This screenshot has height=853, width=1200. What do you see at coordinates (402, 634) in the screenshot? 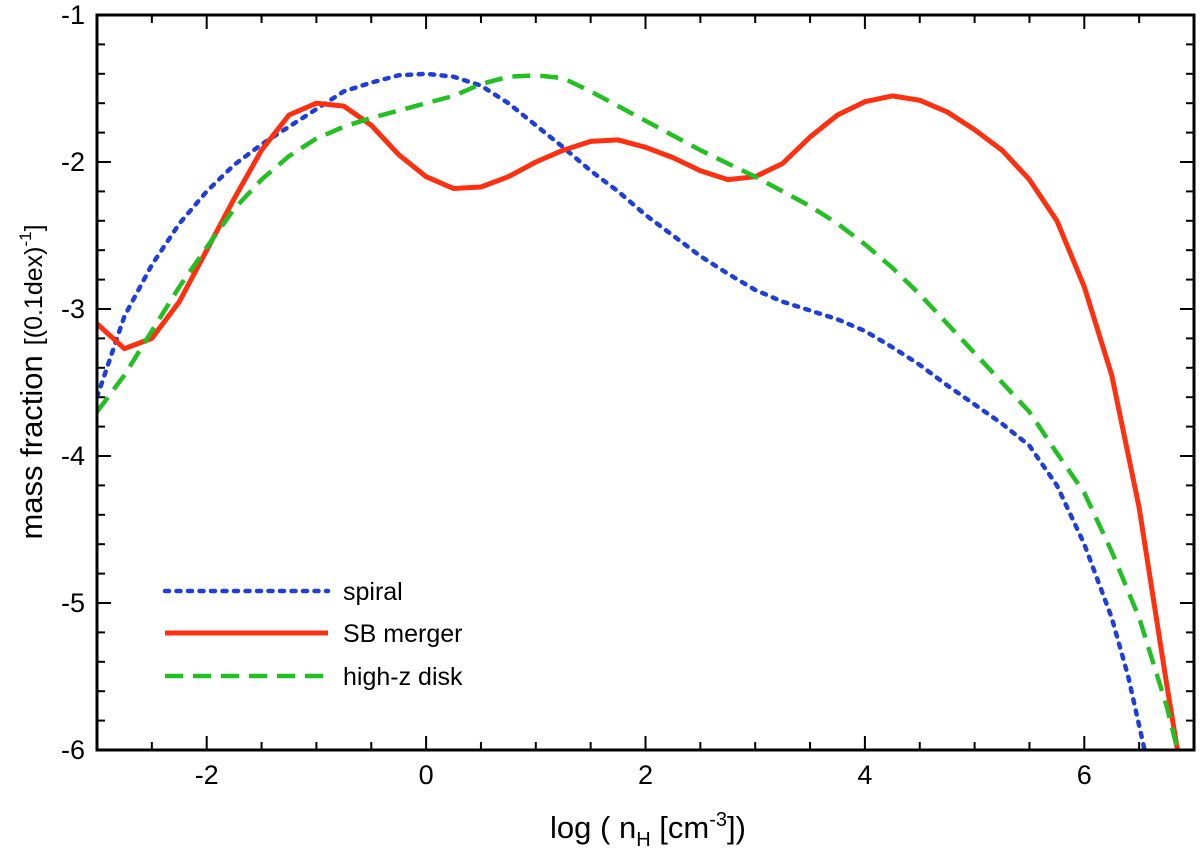
I see `legend-label-sb-merger: SB merger` at bounding box center [402, 634].